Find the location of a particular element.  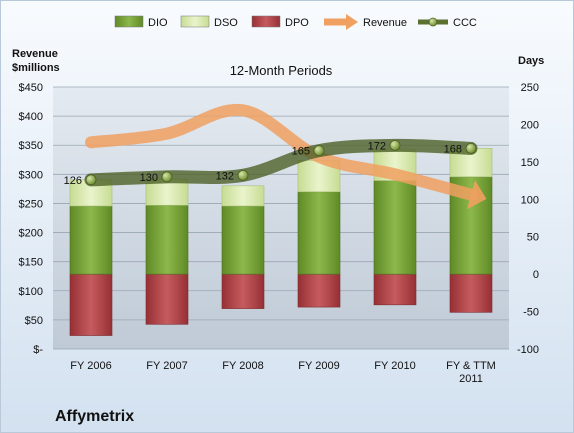

category-label: FY & TTM is located at coordinates (471, 366).